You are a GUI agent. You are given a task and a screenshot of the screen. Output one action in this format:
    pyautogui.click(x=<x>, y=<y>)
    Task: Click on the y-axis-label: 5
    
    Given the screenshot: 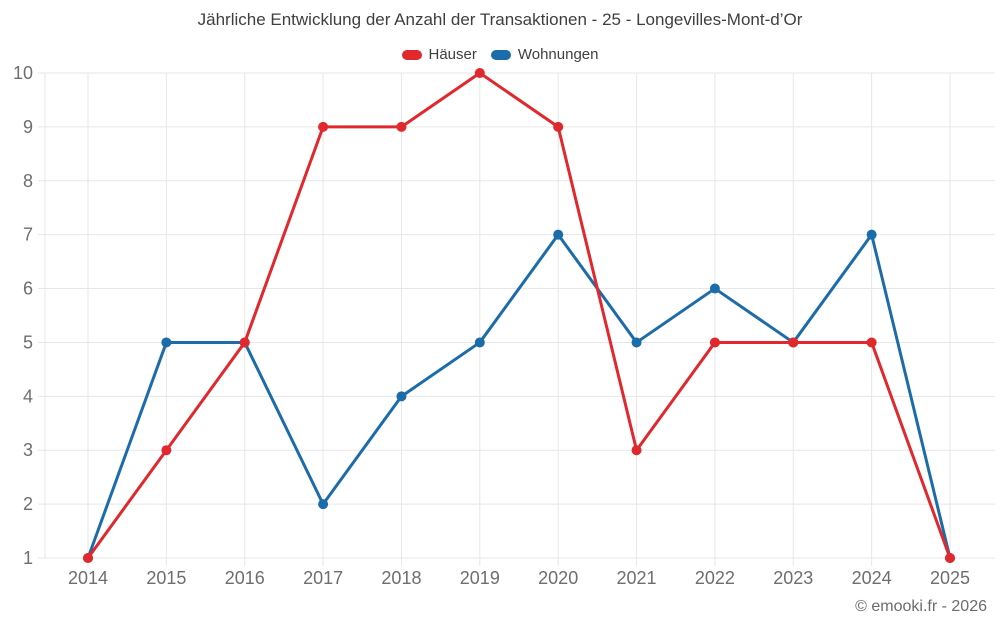 What is the action you would take?
    pyautogui.click(x=28, y=342)
    